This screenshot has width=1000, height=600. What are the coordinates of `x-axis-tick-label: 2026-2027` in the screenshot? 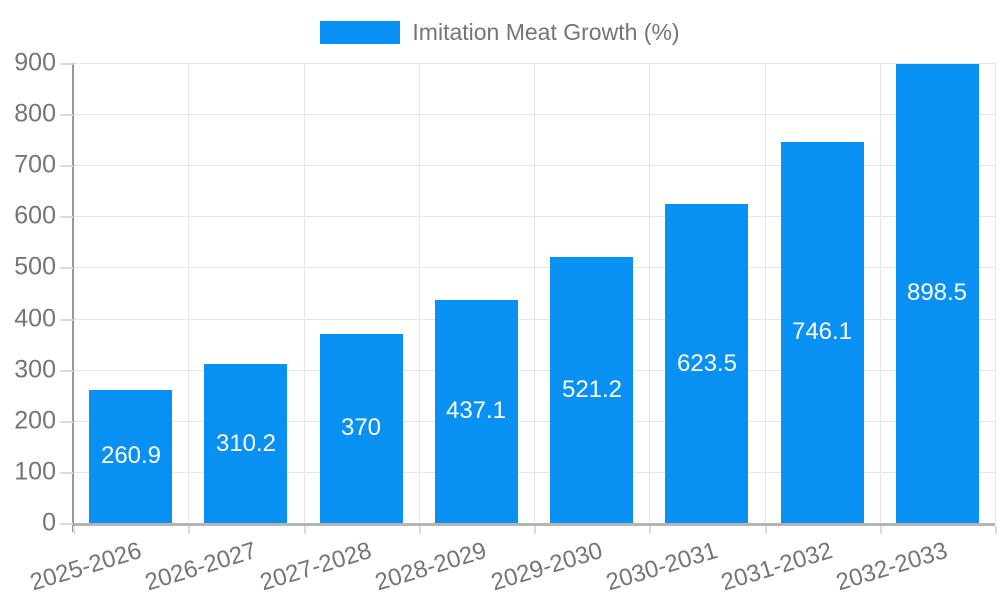 It's located at (201, 567).